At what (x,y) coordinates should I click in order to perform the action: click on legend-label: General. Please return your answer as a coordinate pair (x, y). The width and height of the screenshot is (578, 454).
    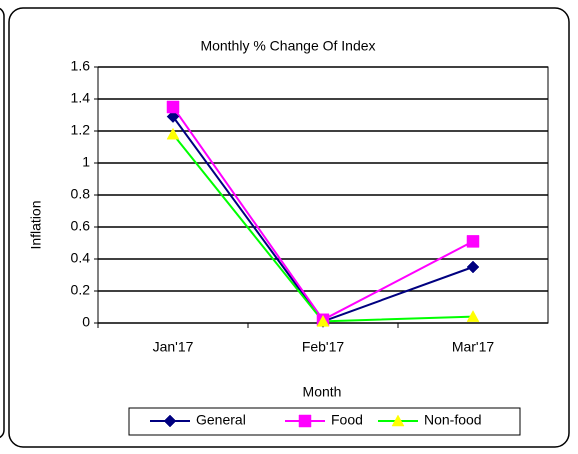
    Looking at the image, I should click on (221, 420).